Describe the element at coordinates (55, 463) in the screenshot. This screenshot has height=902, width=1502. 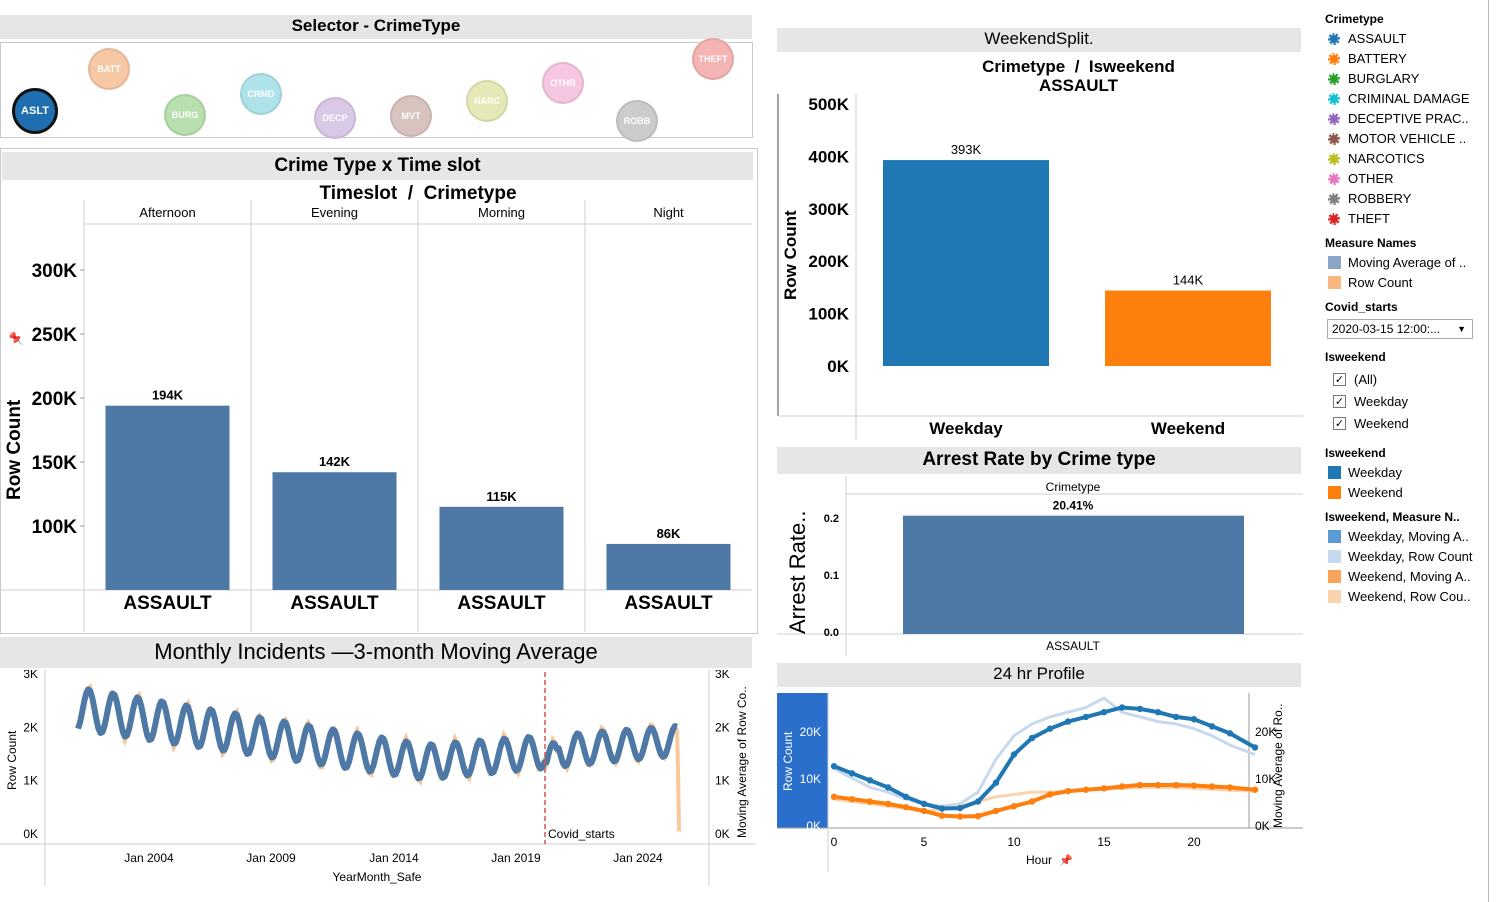
I see `y-tick-label: 150K` at that location.